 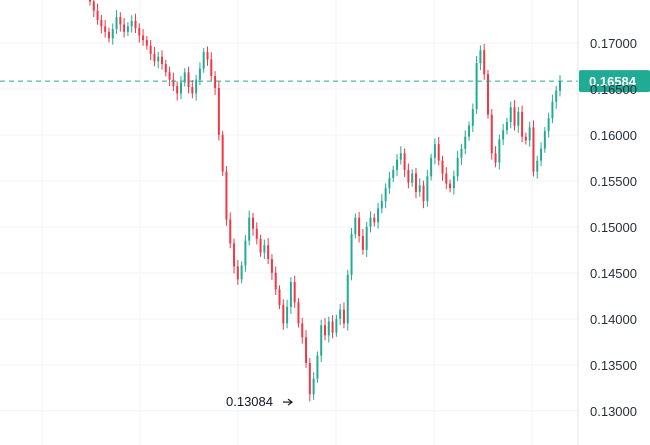 I want to click on current-price-badge-bg, so click(x=614, y=81).